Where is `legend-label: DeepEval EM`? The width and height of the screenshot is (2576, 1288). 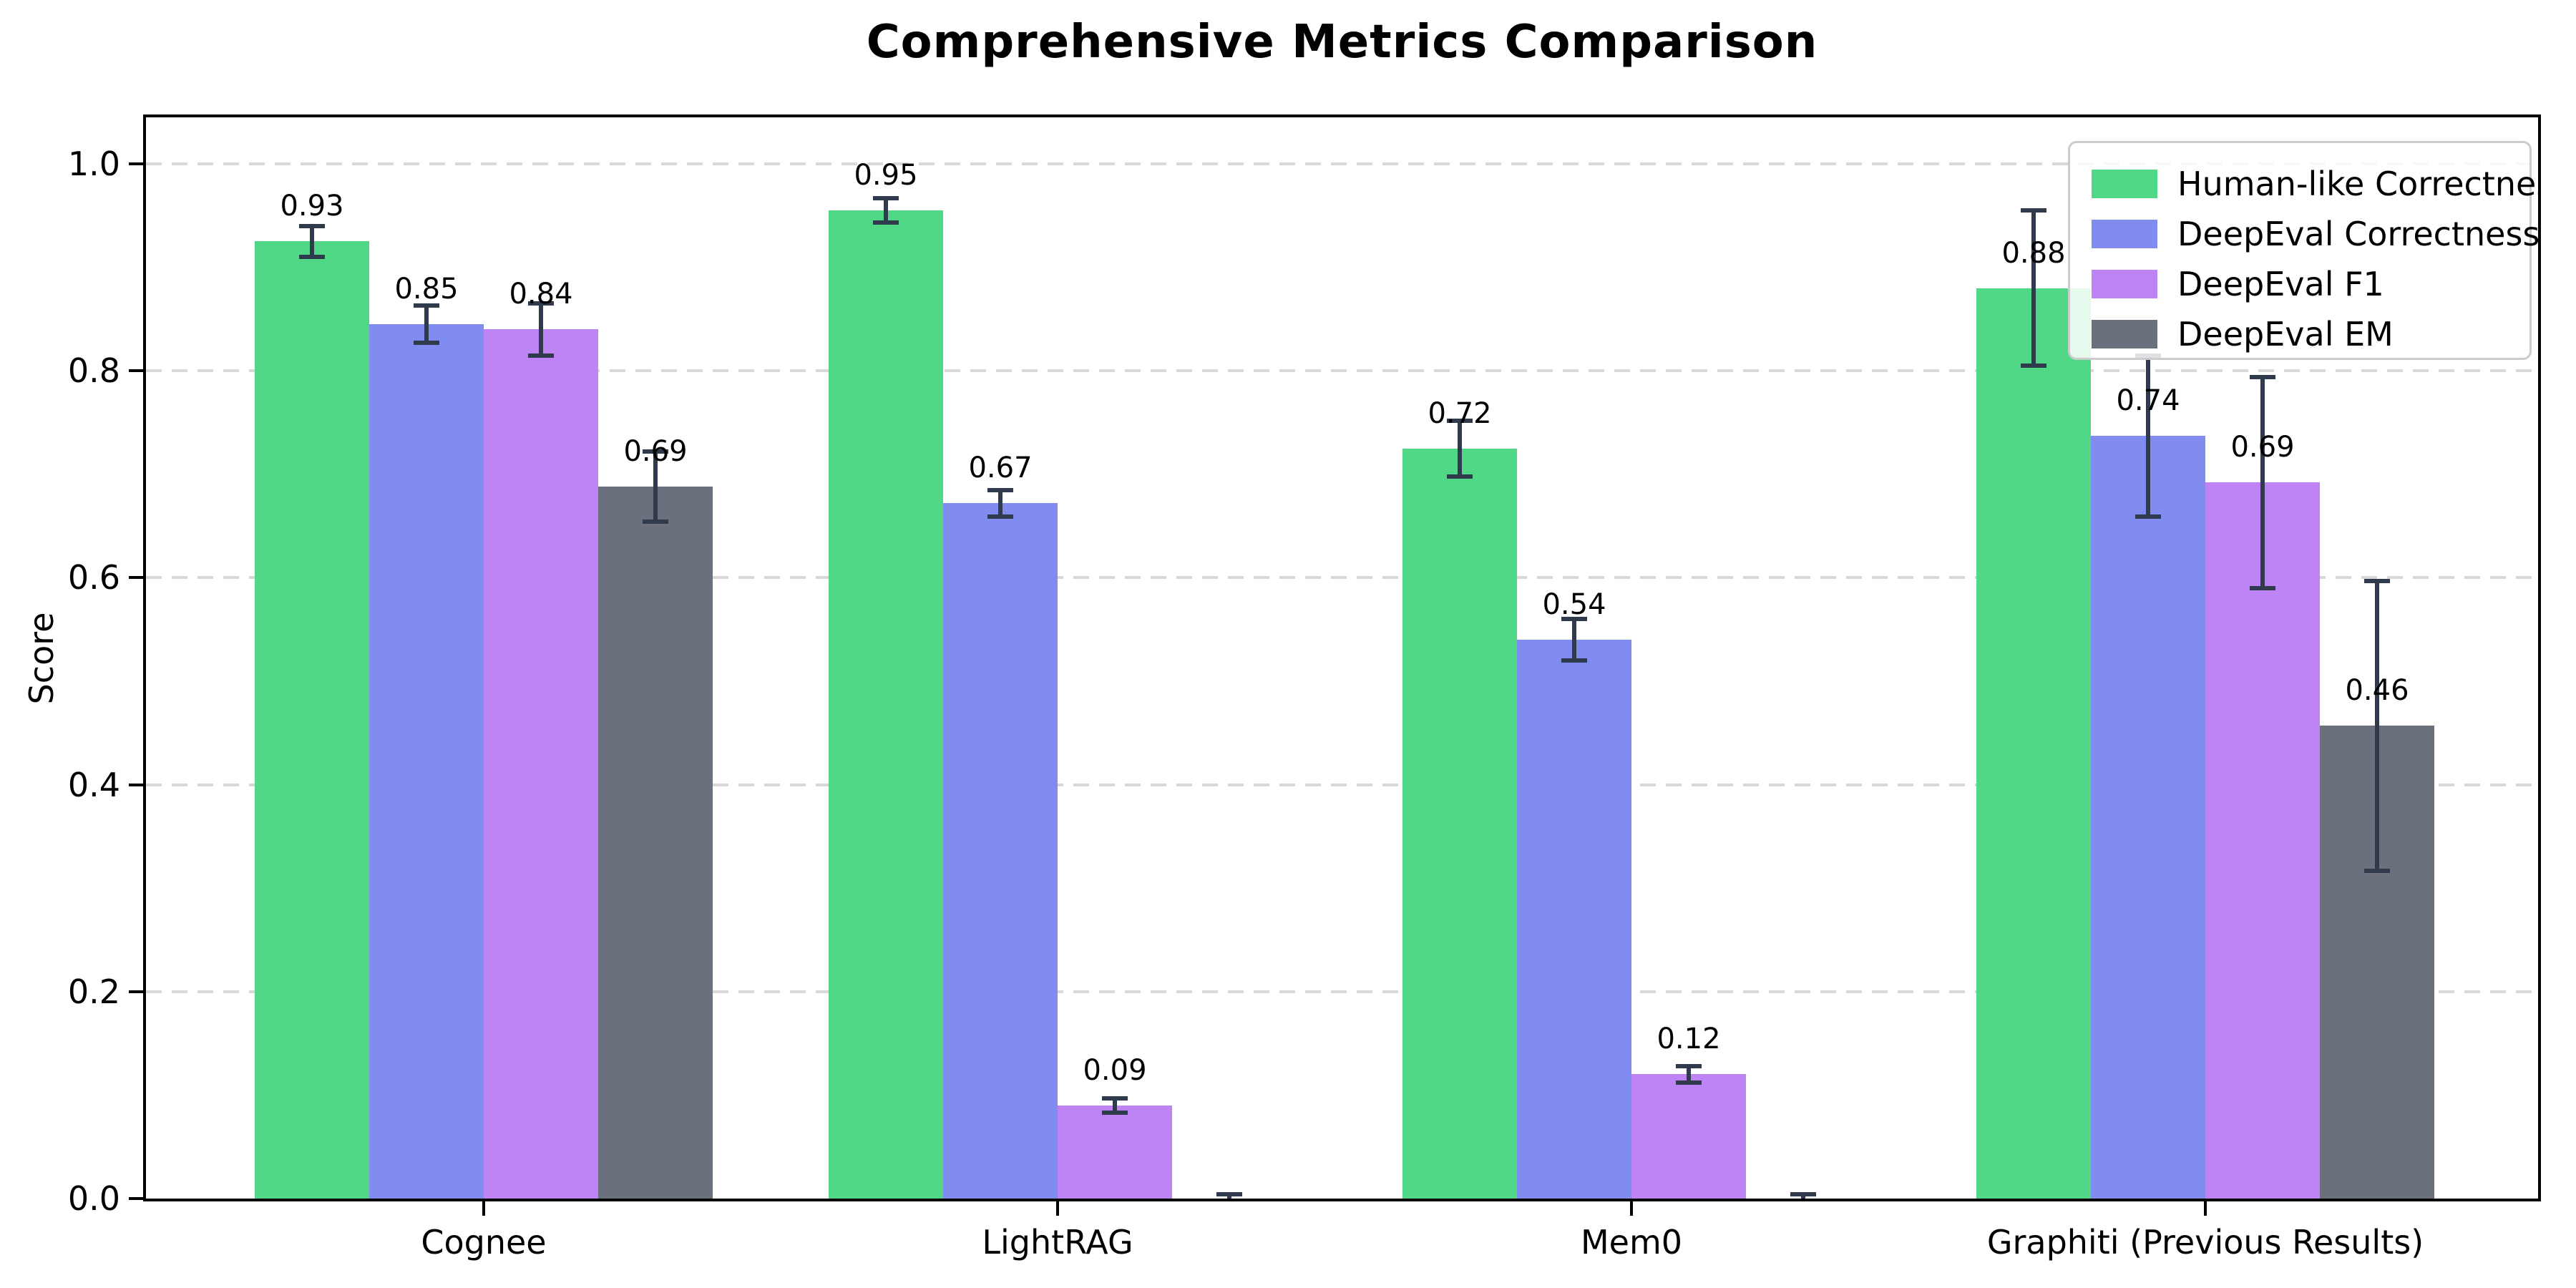 legend-label: DeepEval EM is located at coordinates (2285, 334).